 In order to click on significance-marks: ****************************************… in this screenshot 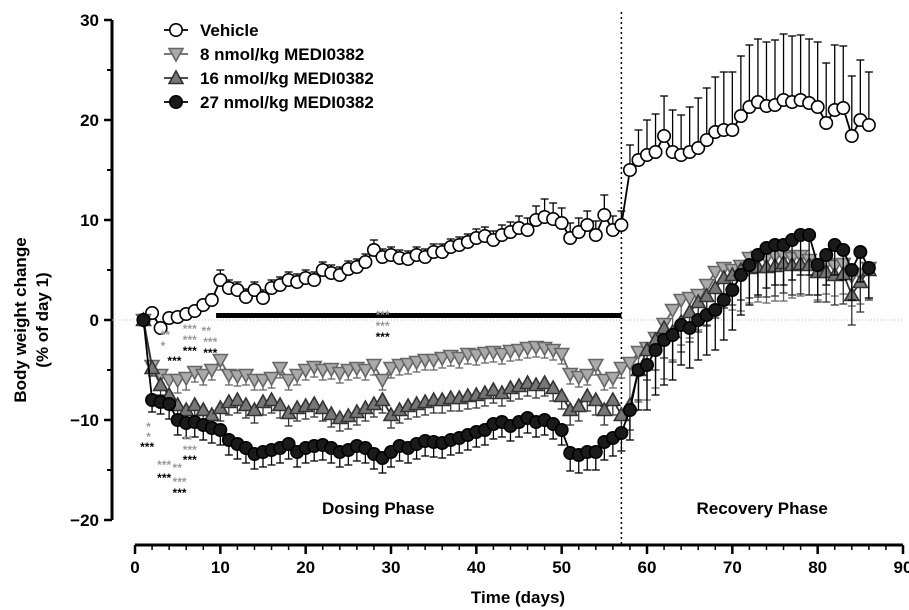, I will do `click(265, 404)`.